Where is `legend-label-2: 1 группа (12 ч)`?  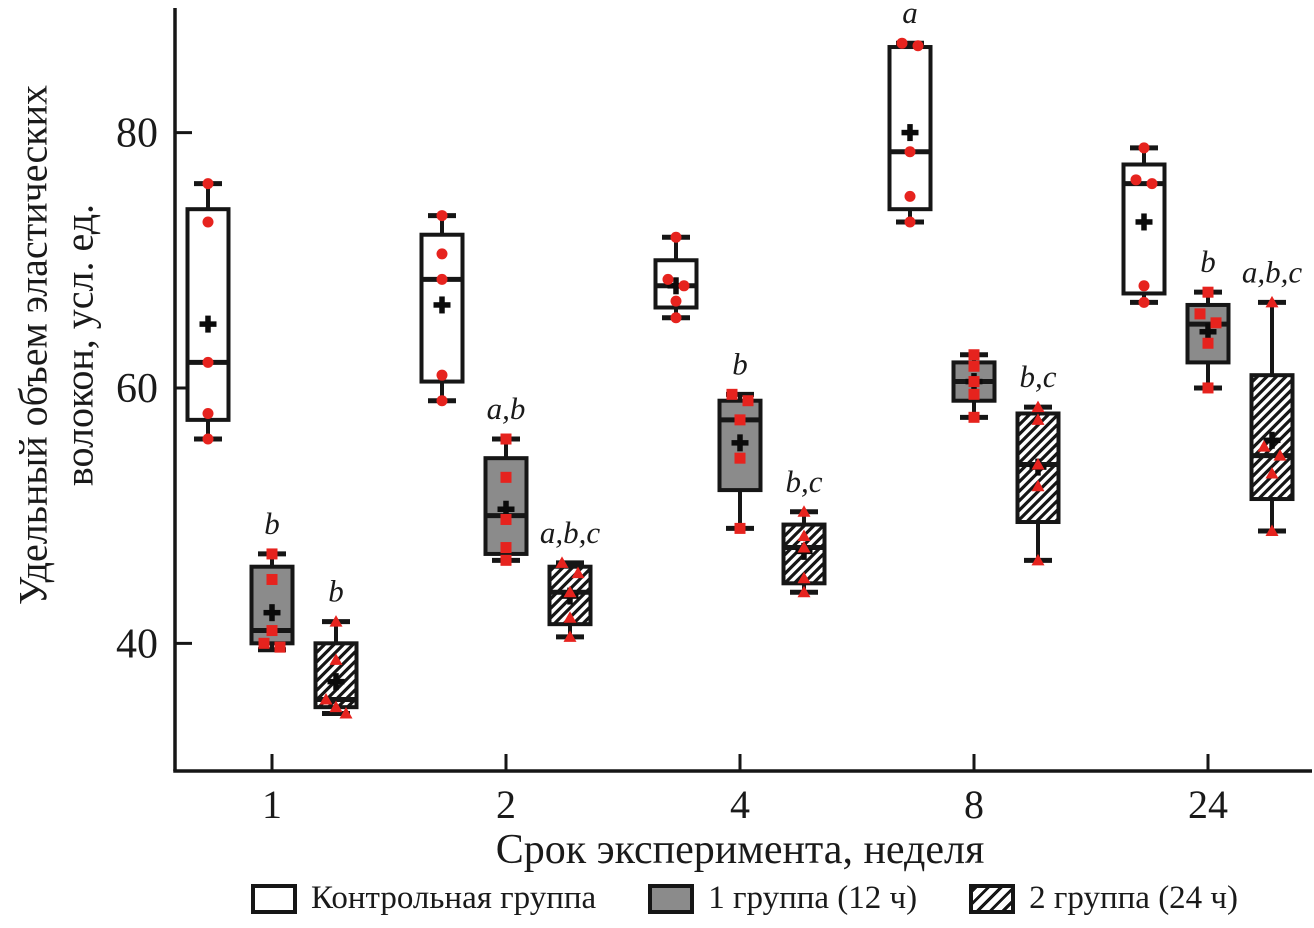 legend-label-2: 1 группа (12 ч) is located at coordinates (813, 898).